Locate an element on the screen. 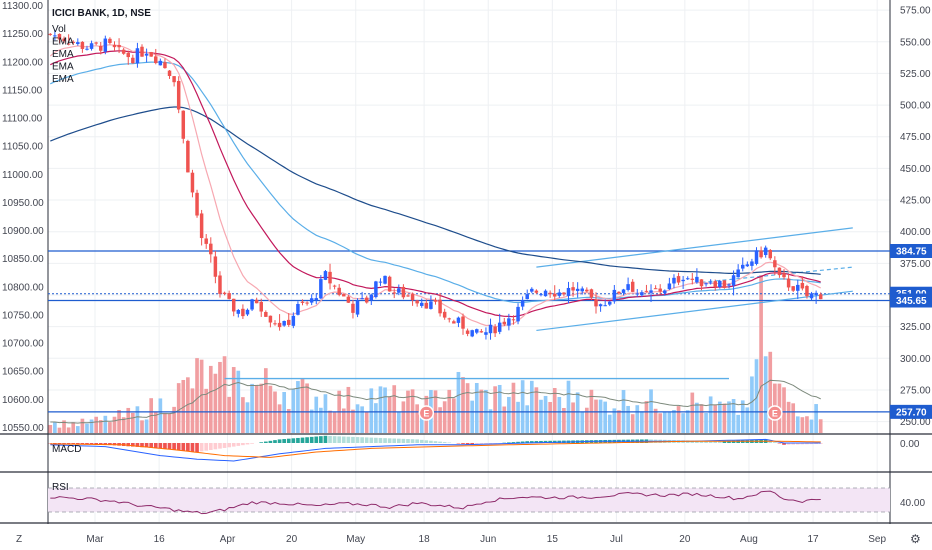 The width and height of the screenshot is (932, 550). indicator-label: EMA is located at coordinates (63, 54).